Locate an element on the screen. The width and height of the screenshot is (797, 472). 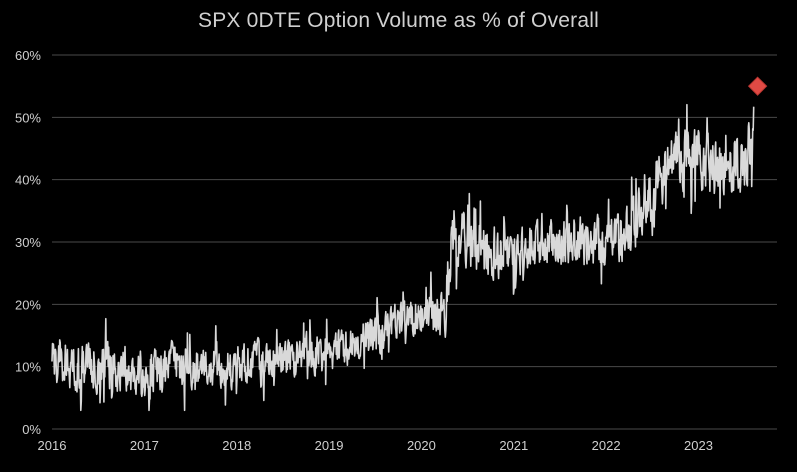
x-tick-label: 2016 is located at coordinates (52, 445).